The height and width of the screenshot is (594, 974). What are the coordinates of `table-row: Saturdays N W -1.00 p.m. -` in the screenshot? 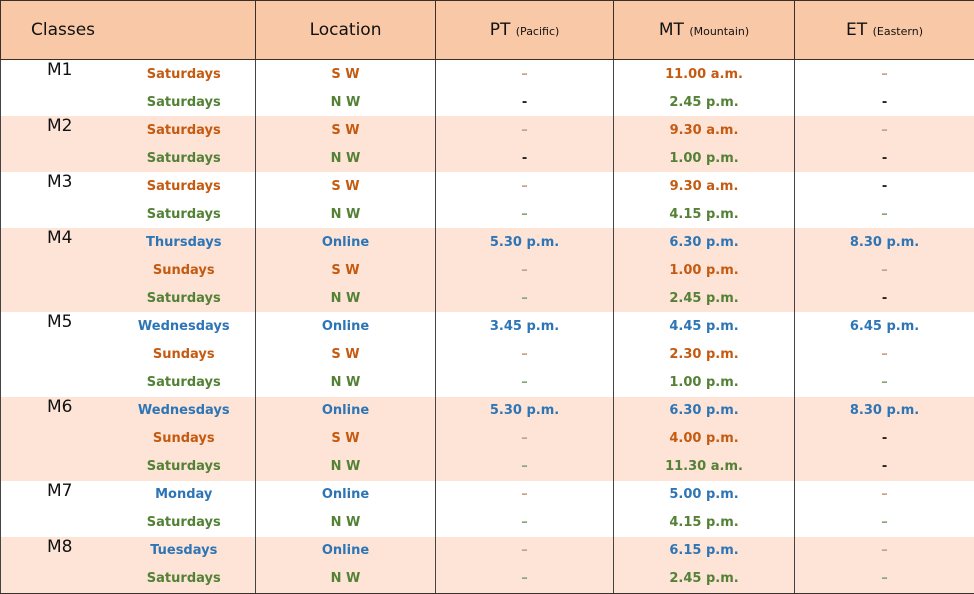 It's located at (487, 158).